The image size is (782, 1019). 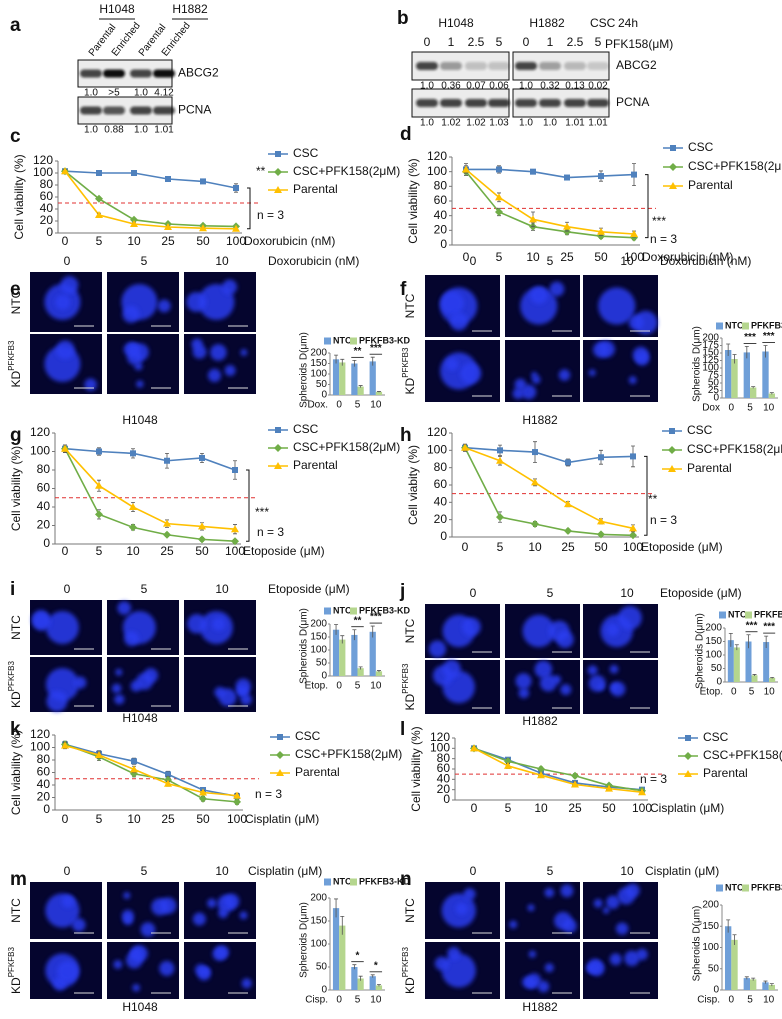 I want to click on legend-label: CSC+PFK158(2μM), so click(x=346, y=447).